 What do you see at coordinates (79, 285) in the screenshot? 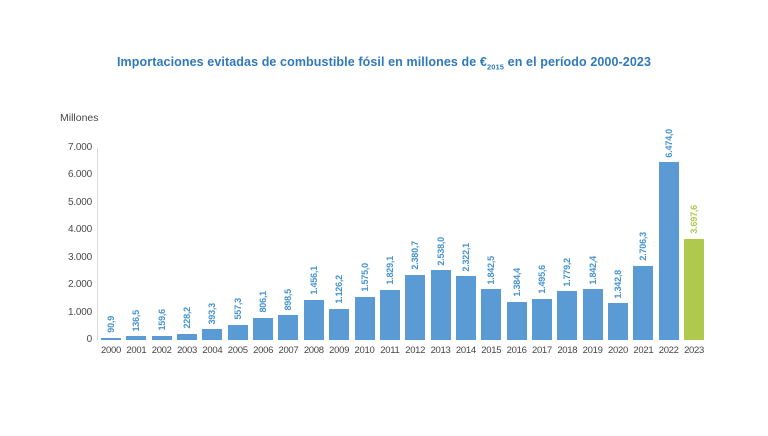
I see `y-tick-label: 2.000` at bounding box center [79, 285].